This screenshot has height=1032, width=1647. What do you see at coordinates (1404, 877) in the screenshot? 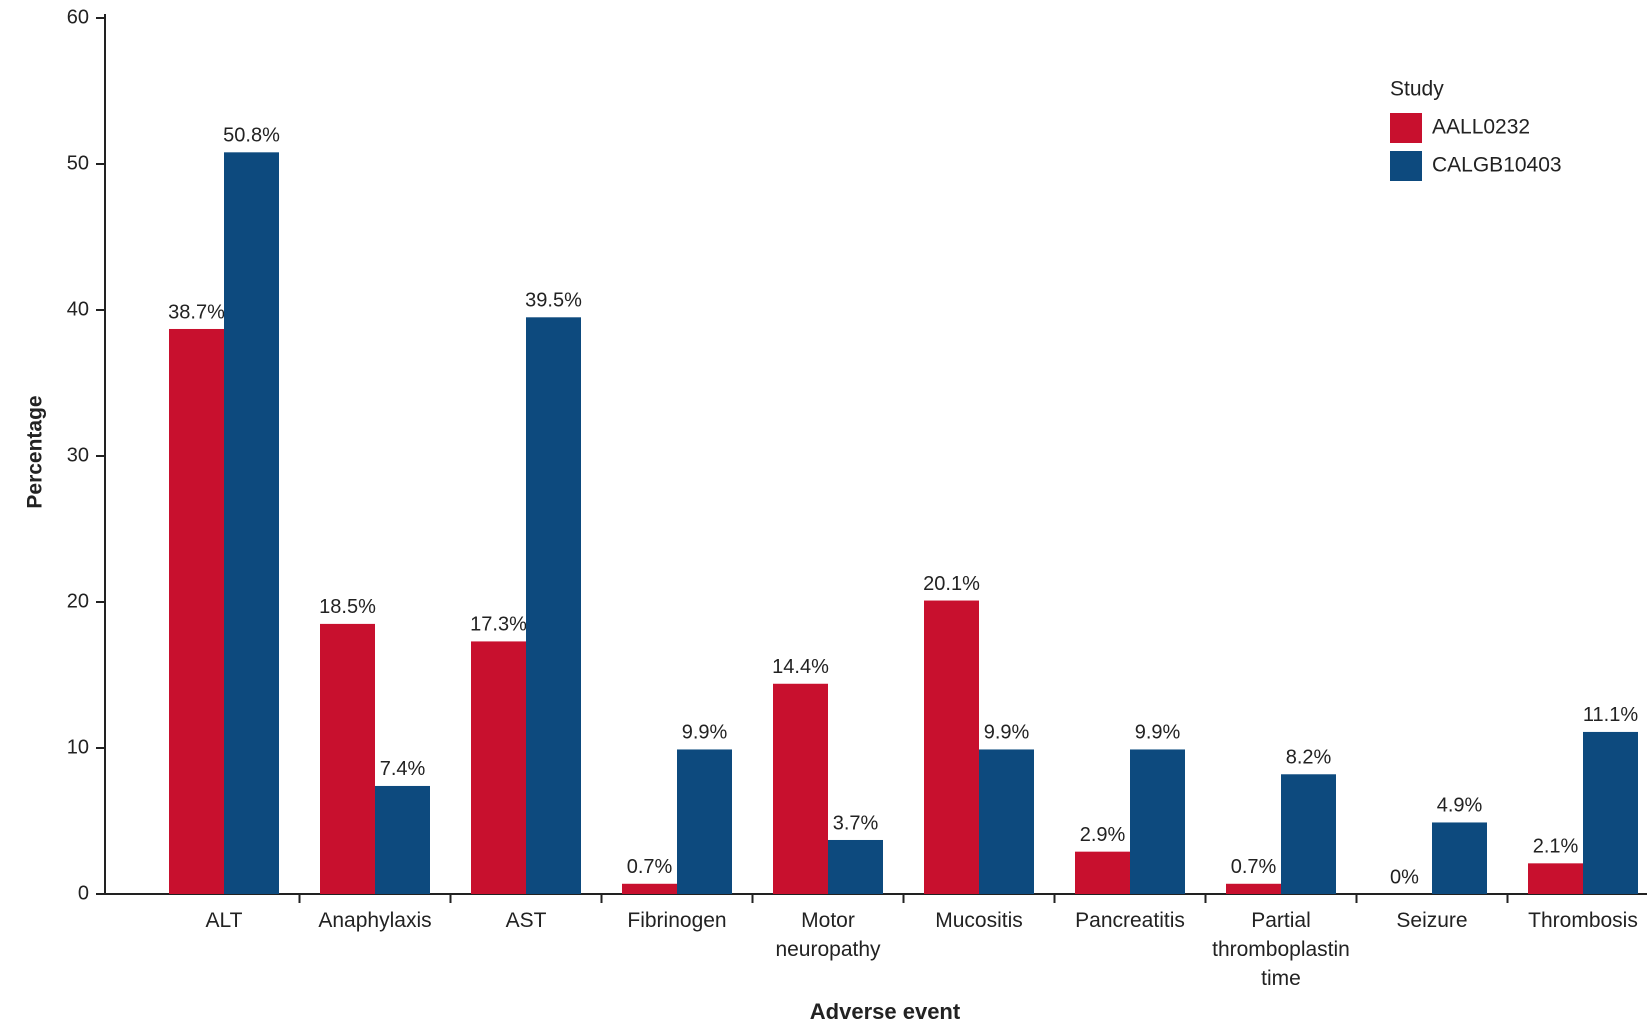
I see `value-label: 0%` at bounding box center [1404, 877].